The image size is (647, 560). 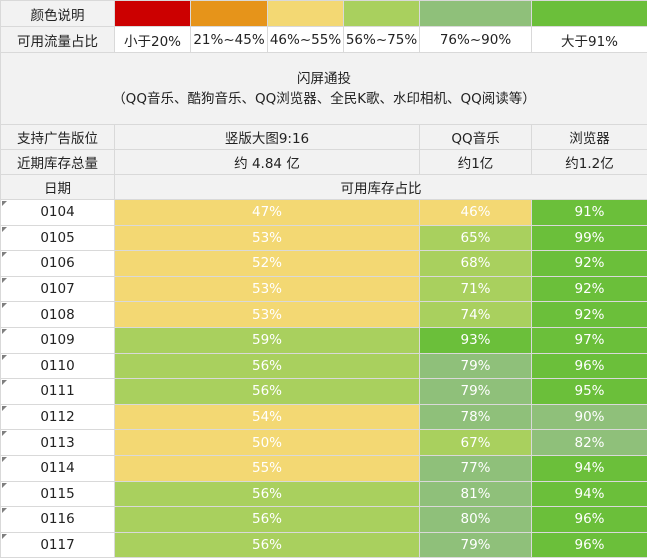 I want to click on data-row: 0108 53% 74% 92%, so click(x=323, y=314).